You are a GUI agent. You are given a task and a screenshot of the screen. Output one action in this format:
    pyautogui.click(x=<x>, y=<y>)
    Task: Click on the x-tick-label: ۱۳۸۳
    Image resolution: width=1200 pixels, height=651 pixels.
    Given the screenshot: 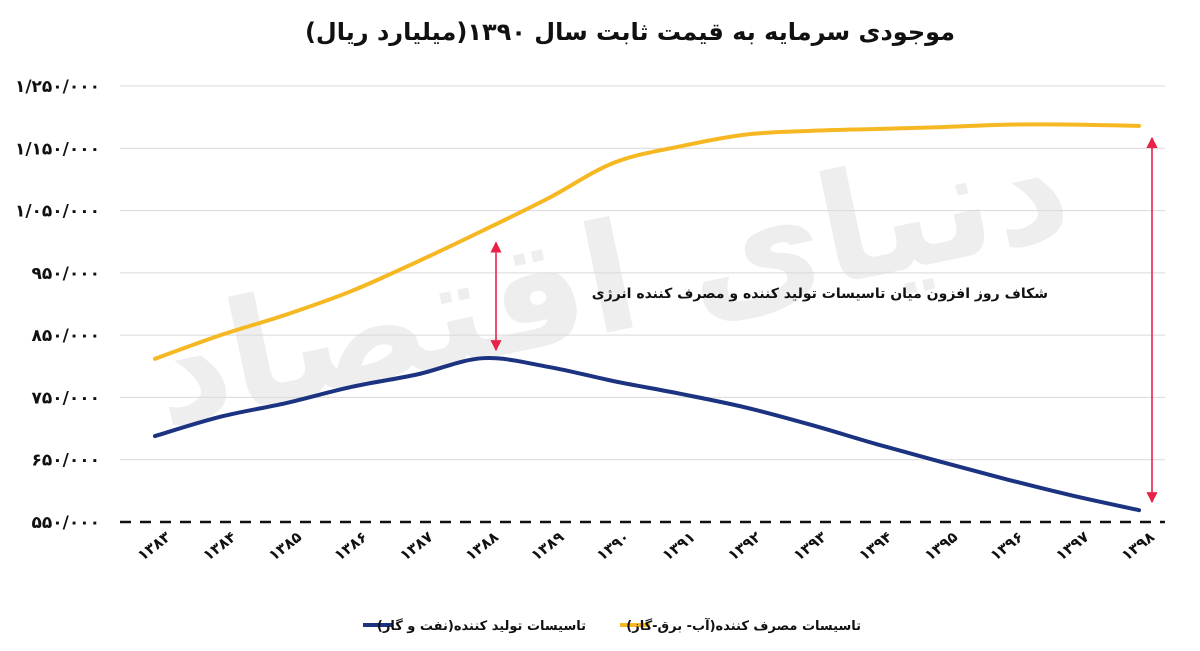 What is the action you would take?
    pyautogui.click(x=154, y=546)
    